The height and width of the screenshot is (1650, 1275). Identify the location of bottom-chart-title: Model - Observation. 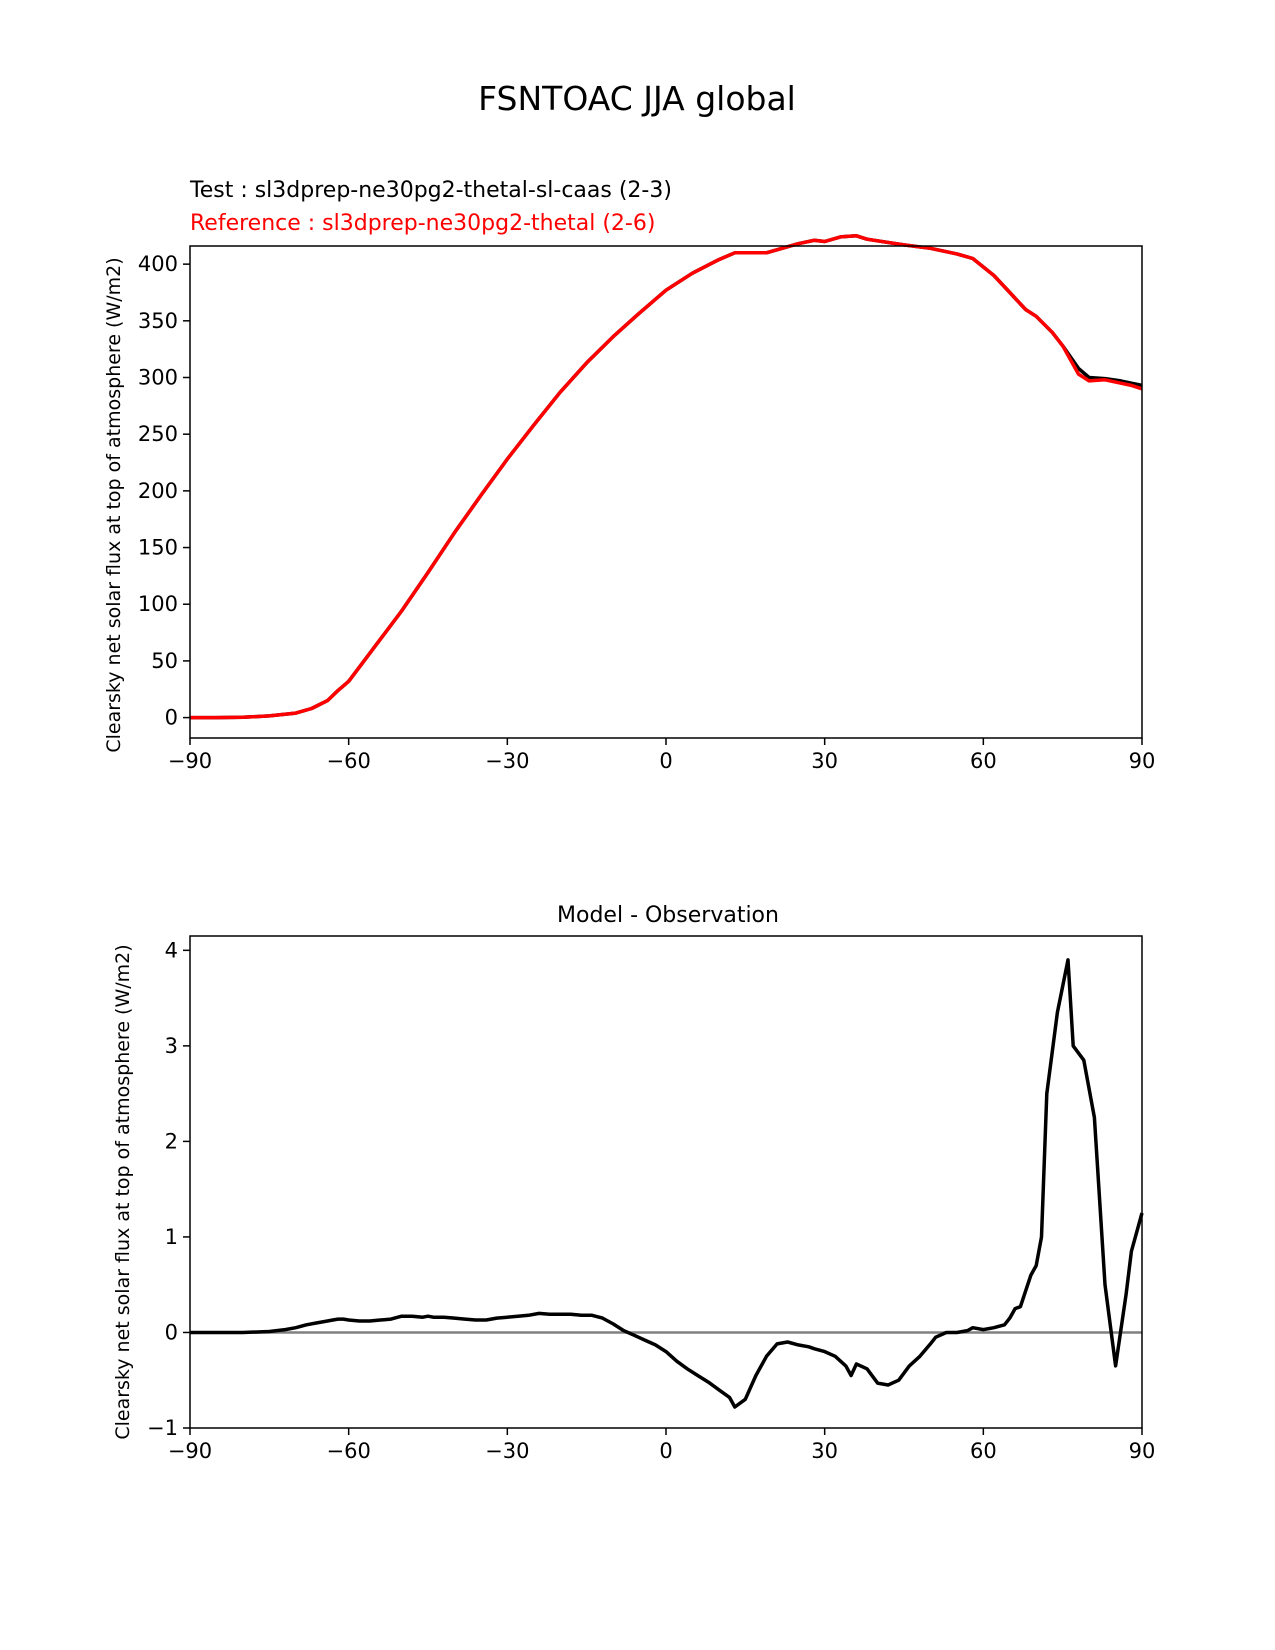
(668, 915).